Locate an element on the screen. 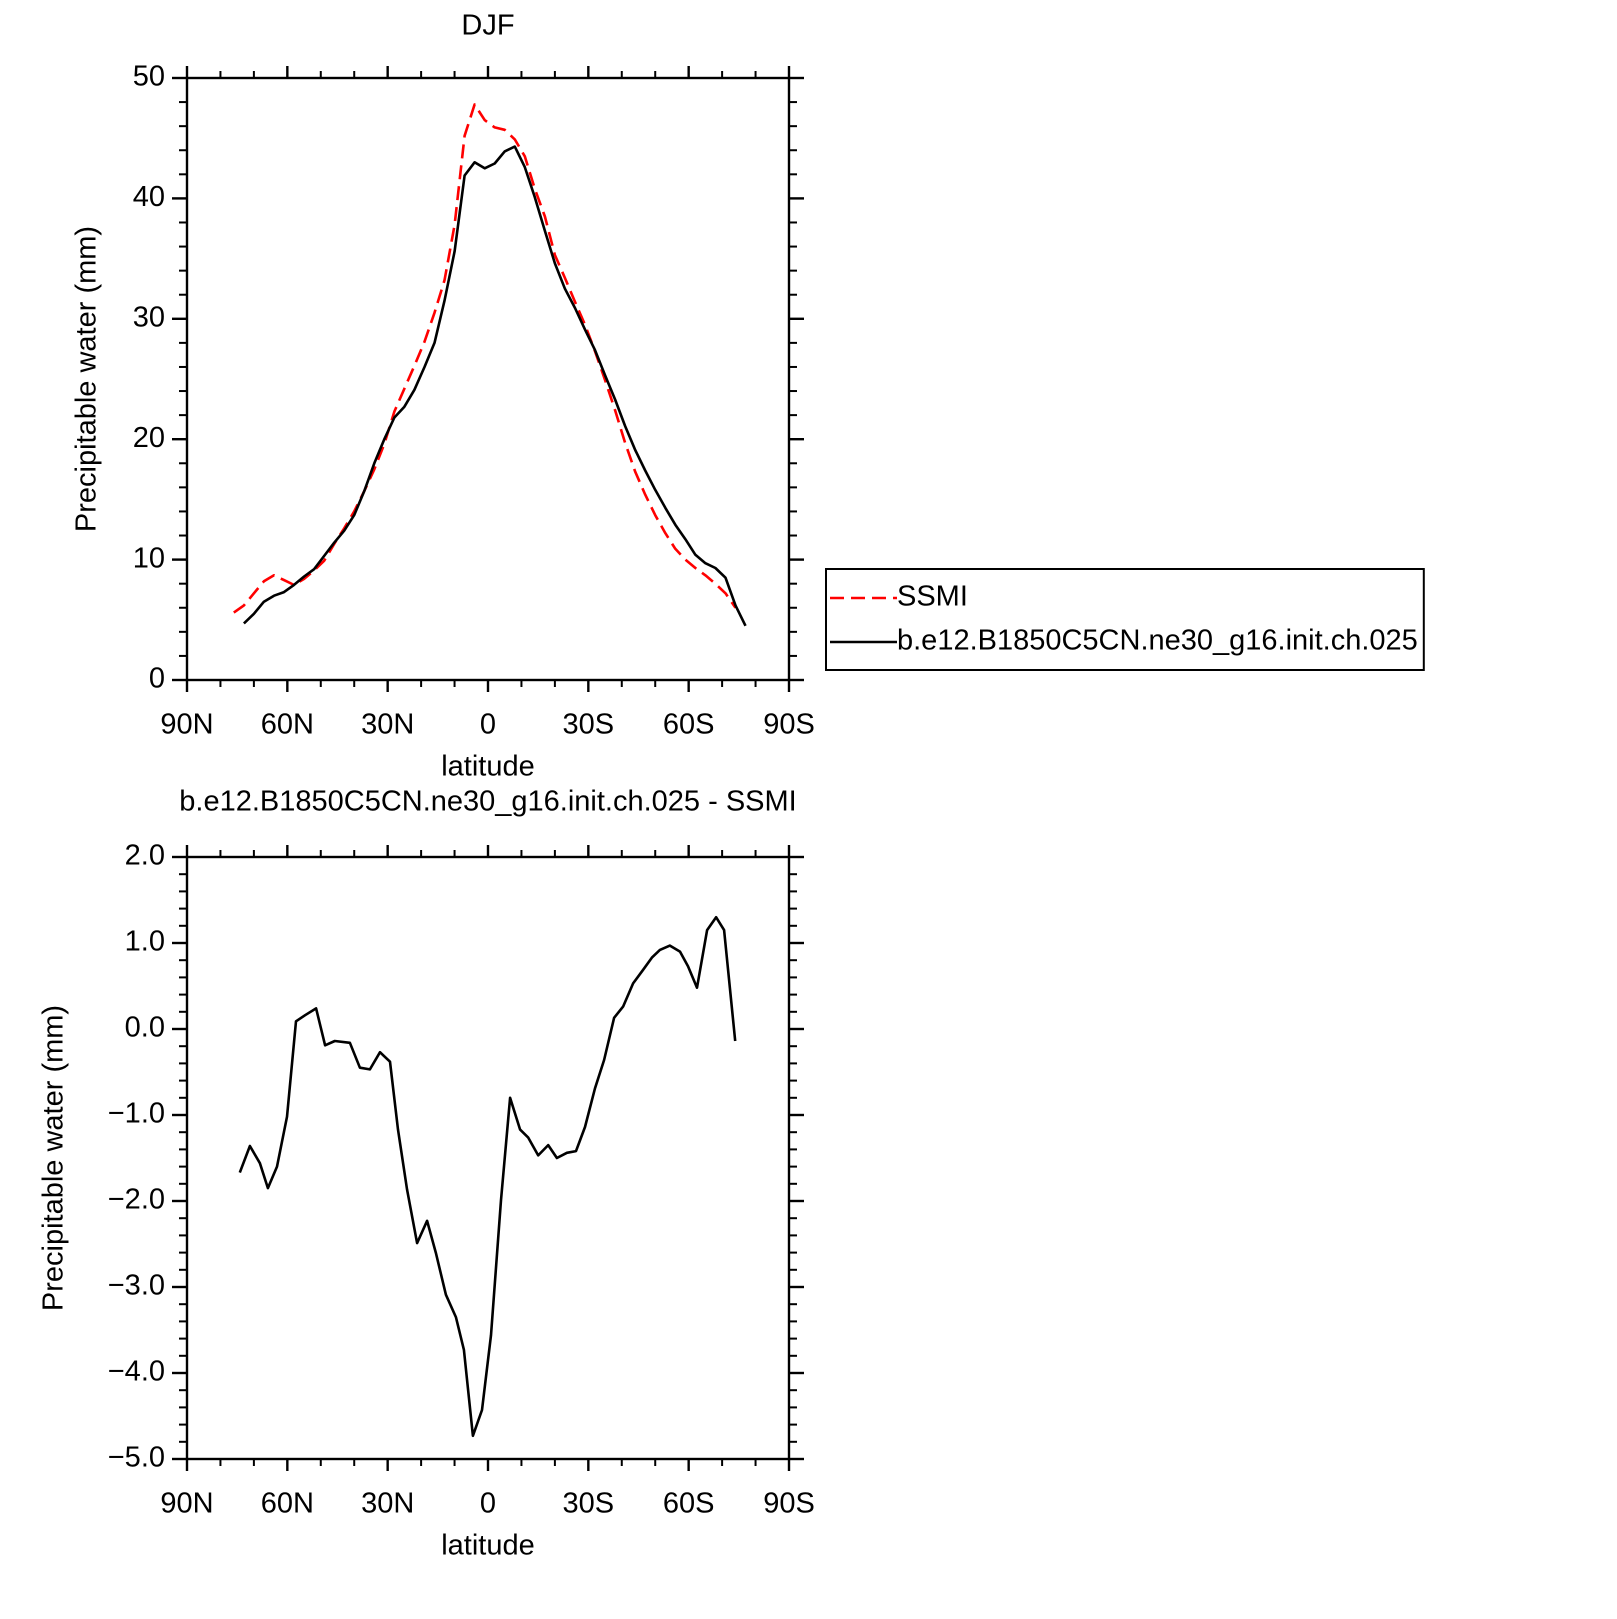 The image size is (1617, 1619). plot-frame is located at coordinates (488, 379).